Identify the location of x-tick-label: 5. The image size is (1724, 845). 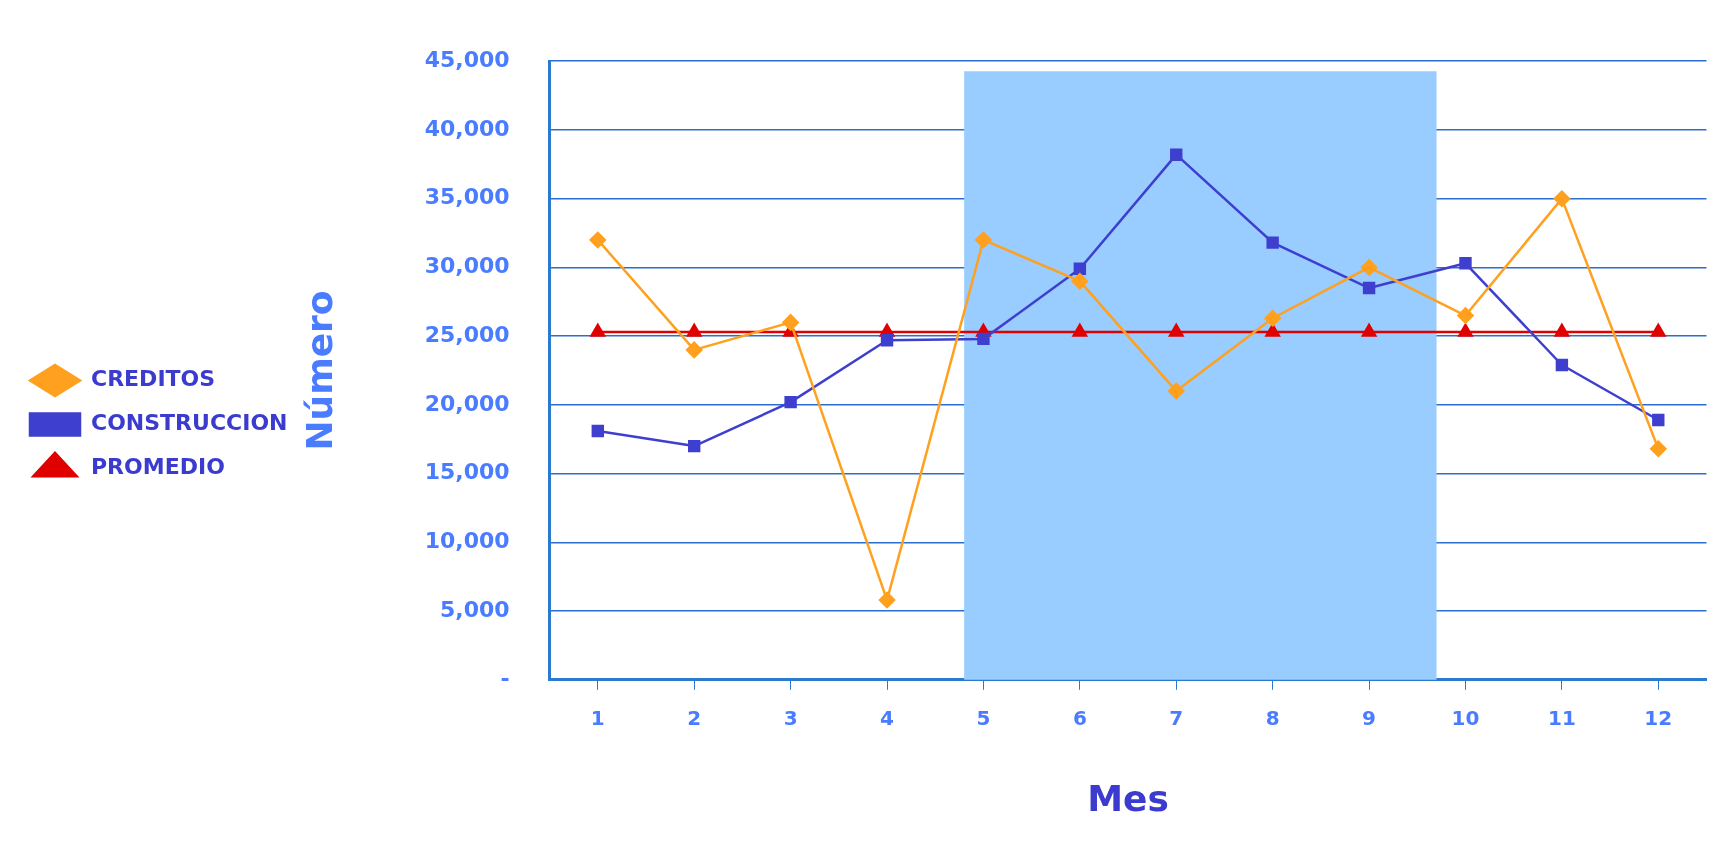
(983, 718).